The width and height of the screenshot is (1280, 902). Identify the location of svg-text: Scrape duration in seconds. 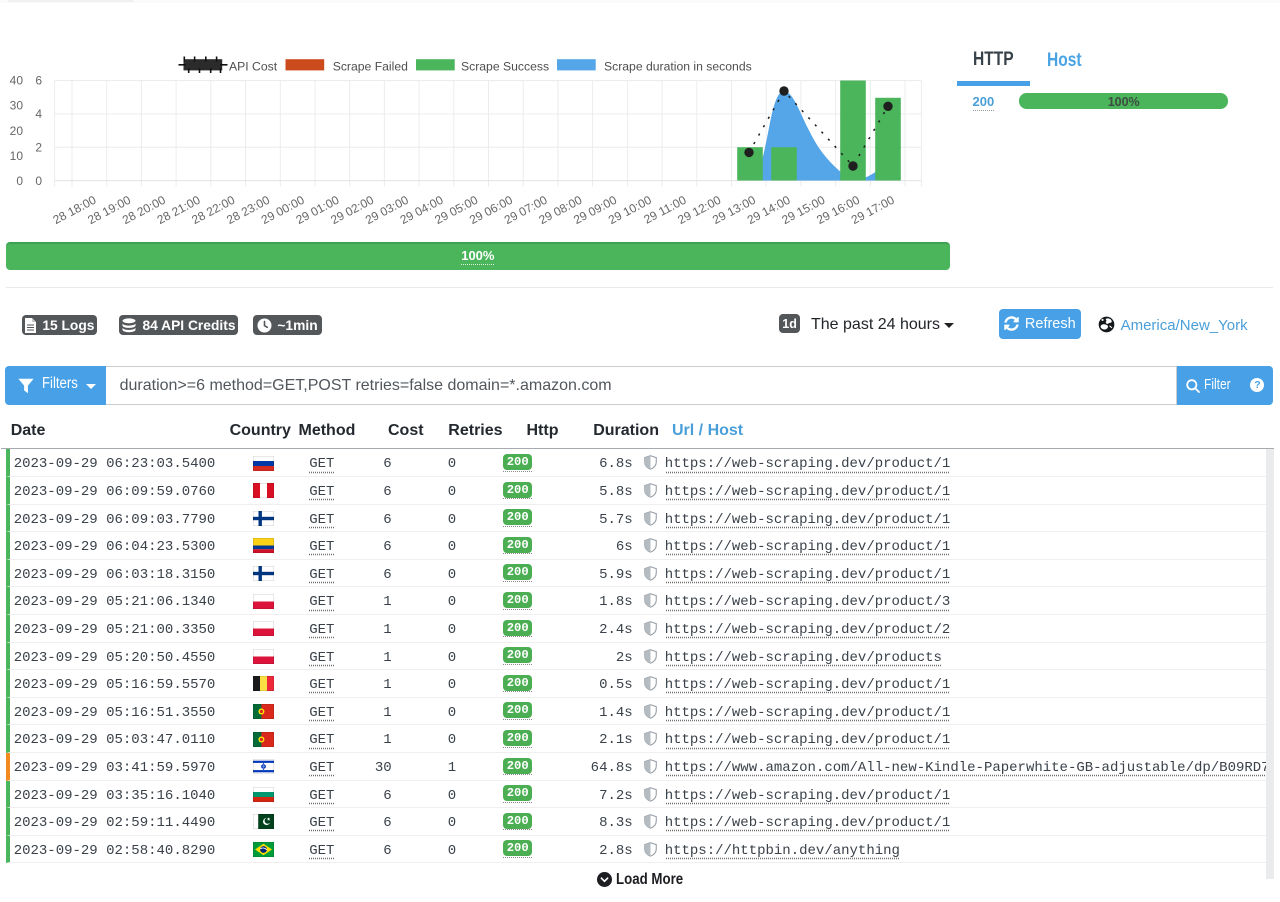
(678, 67).